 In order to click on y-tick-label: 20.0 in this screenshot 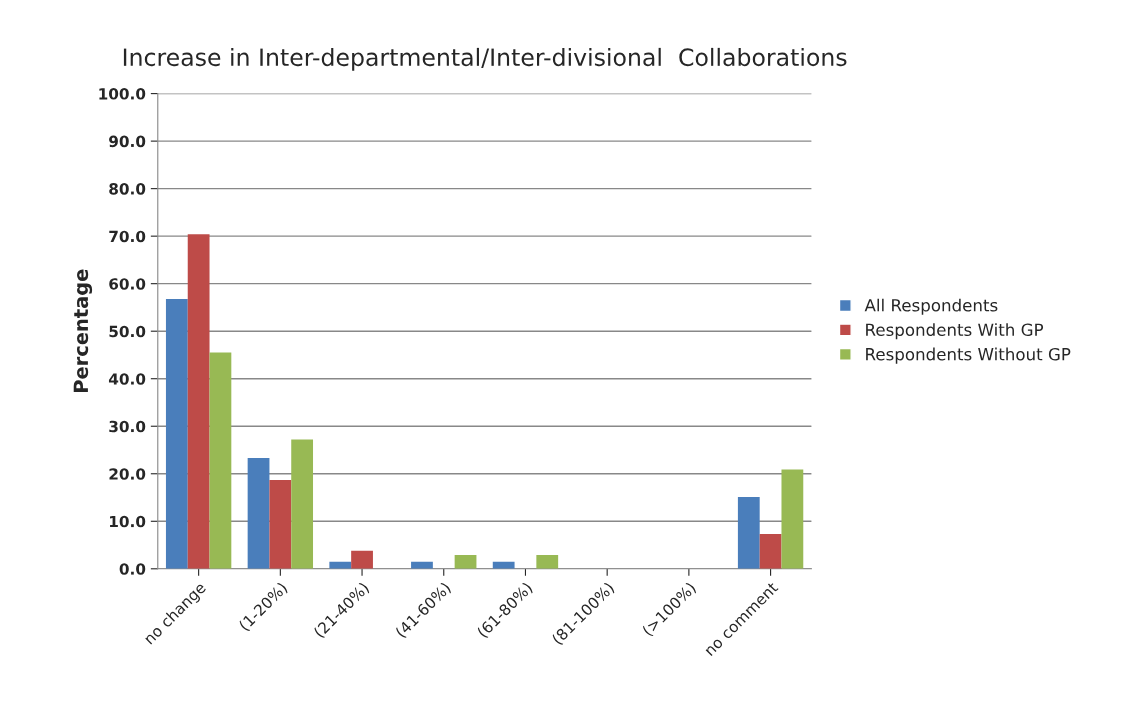, I will do `click(127, 474)`.